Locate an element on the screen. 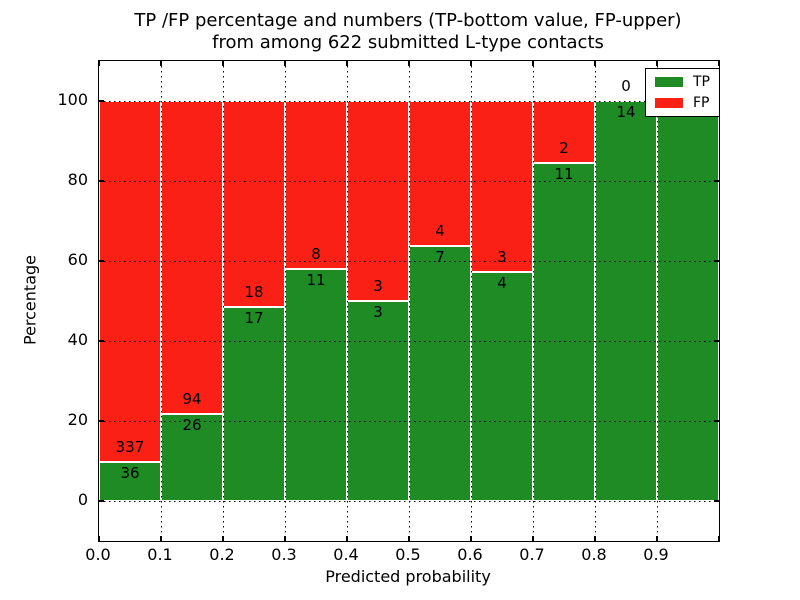 The width and height of the screenshot is (800, 600). fp-count-label: 2 is located at coordinates (564, 147).